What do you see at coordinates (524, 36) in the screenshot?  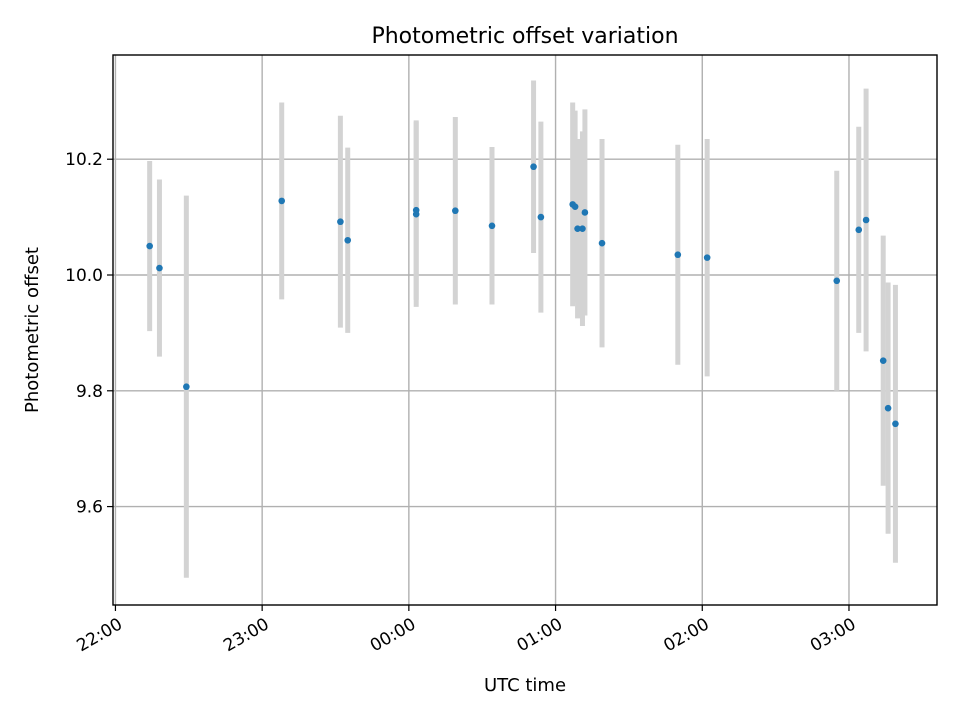 I see `chart-title: Photometric offset variation` at bounding box center [524, 36].